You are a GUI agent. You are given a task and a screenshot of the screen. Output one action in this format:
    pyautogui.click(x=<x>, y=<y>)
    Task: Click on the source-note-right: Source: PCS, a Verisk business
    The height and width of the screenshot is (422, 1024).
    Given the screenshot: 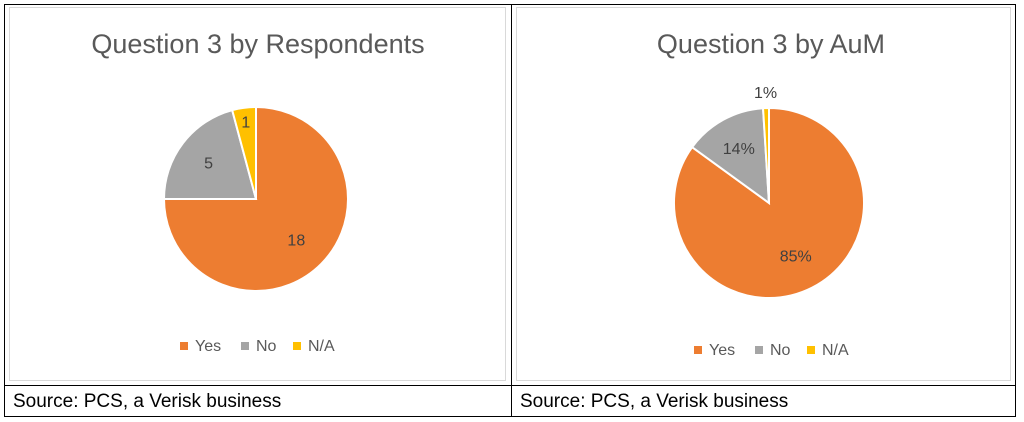 What is the action you would take?
    pyautogui.click(x=654, y=401)
    